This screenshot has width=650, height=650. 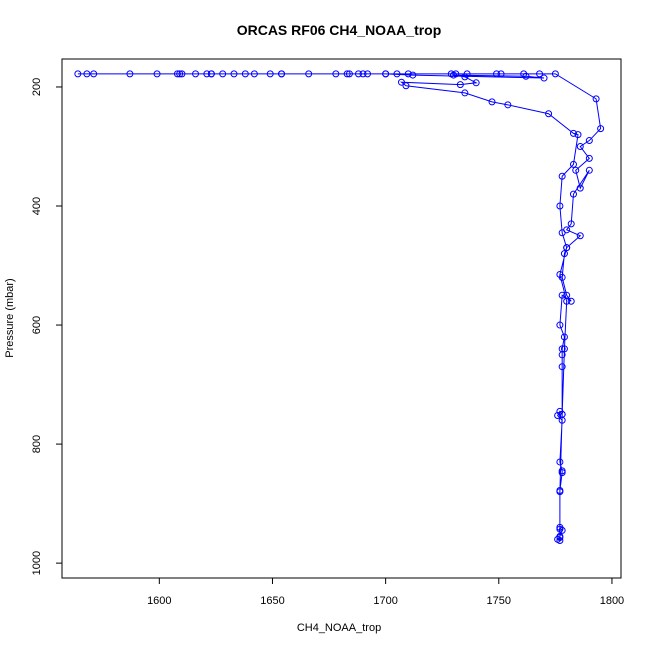 What do you see at coordinates (339, 628) in the screenshot?
I see `x-axis-label: CH4_NOAA_trop` at bounding box center [339, 628].